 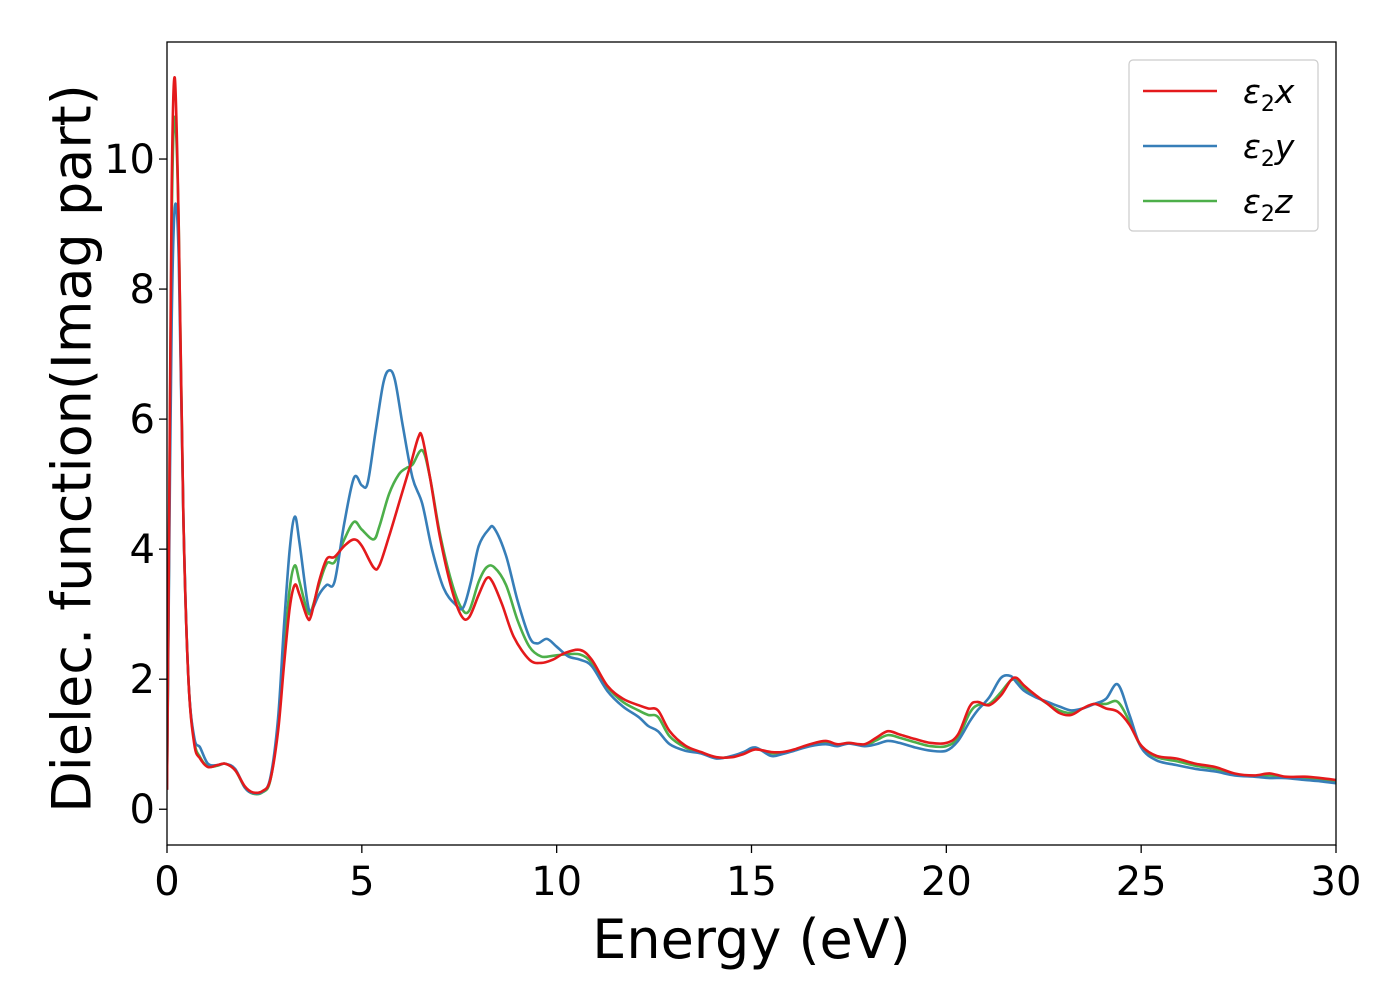 I want to click on legend-entry-x: ε2x, so click(x=1269, y=94).